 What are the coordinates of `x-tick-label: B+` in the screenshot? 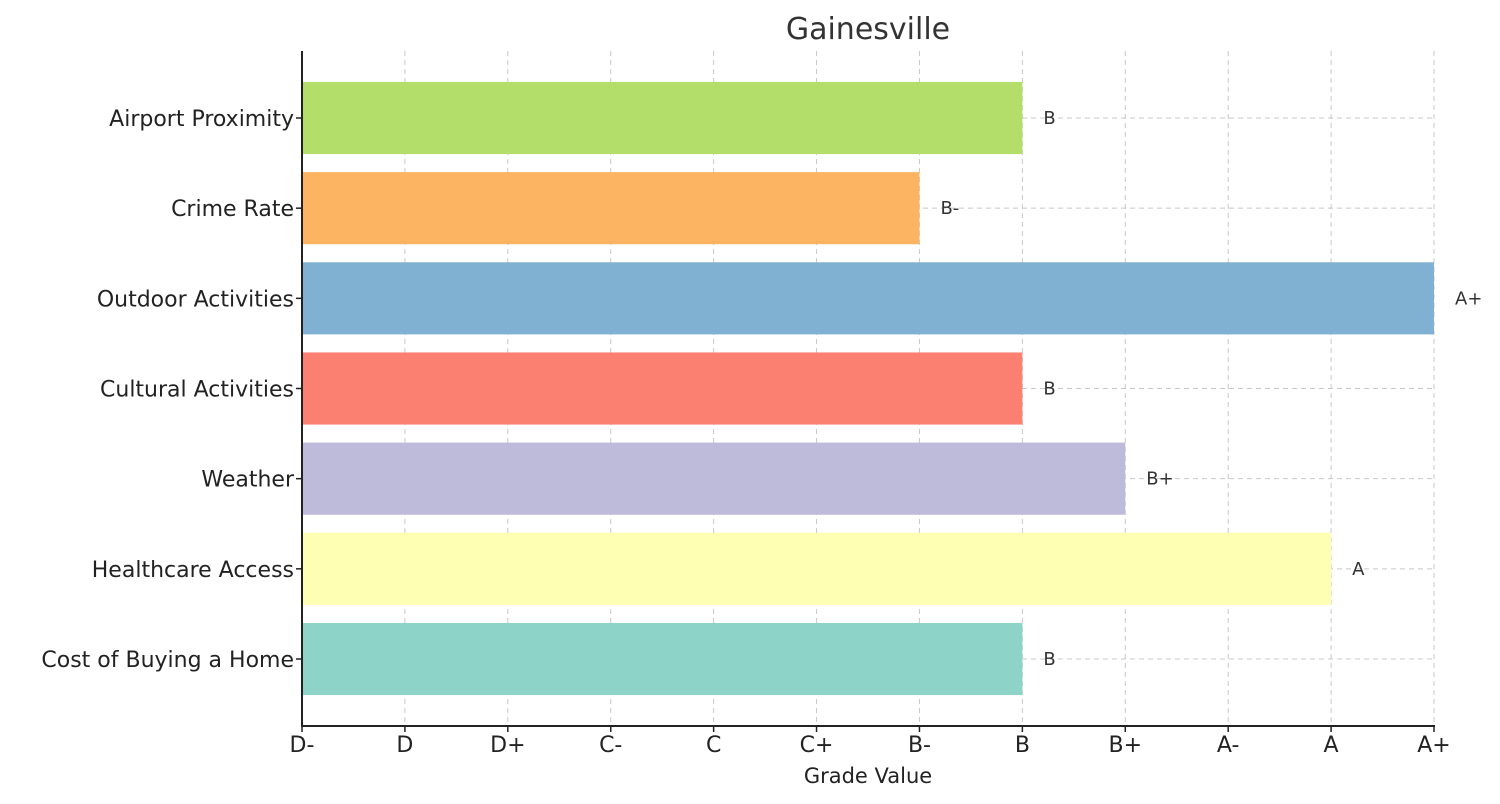 It's located at (1126, 745).